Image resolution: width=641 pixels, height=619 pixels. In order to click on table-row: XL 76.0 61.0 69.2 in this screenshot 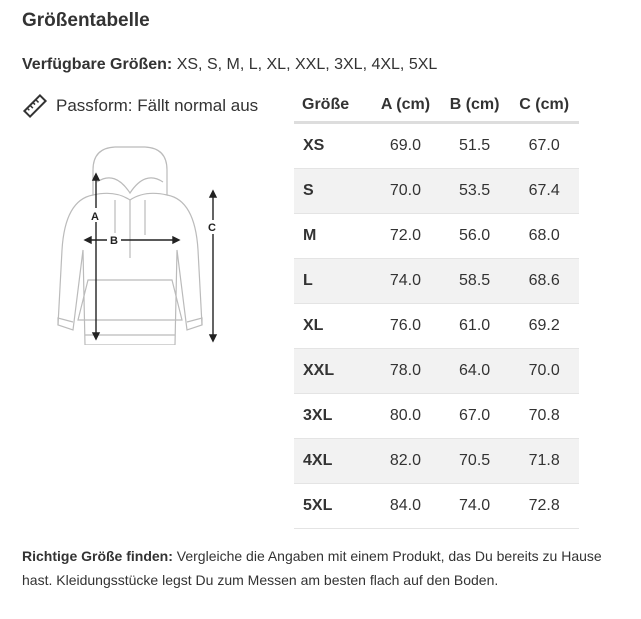, I will do `click(436, 326)`.